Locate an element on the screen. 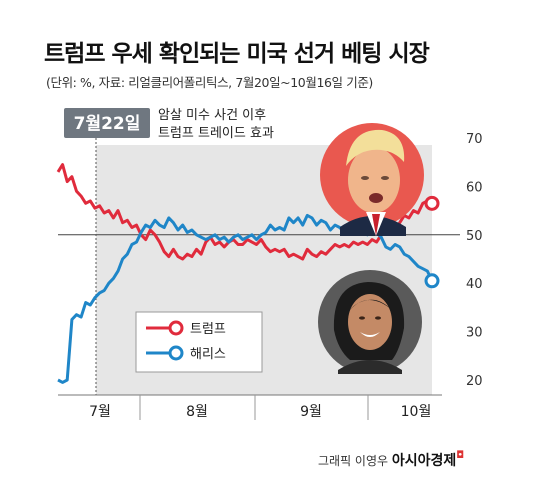 The width and height of the screenshot is (550, 480). legend-trump-label: 트럼프 is located at coordinates (208, 329).